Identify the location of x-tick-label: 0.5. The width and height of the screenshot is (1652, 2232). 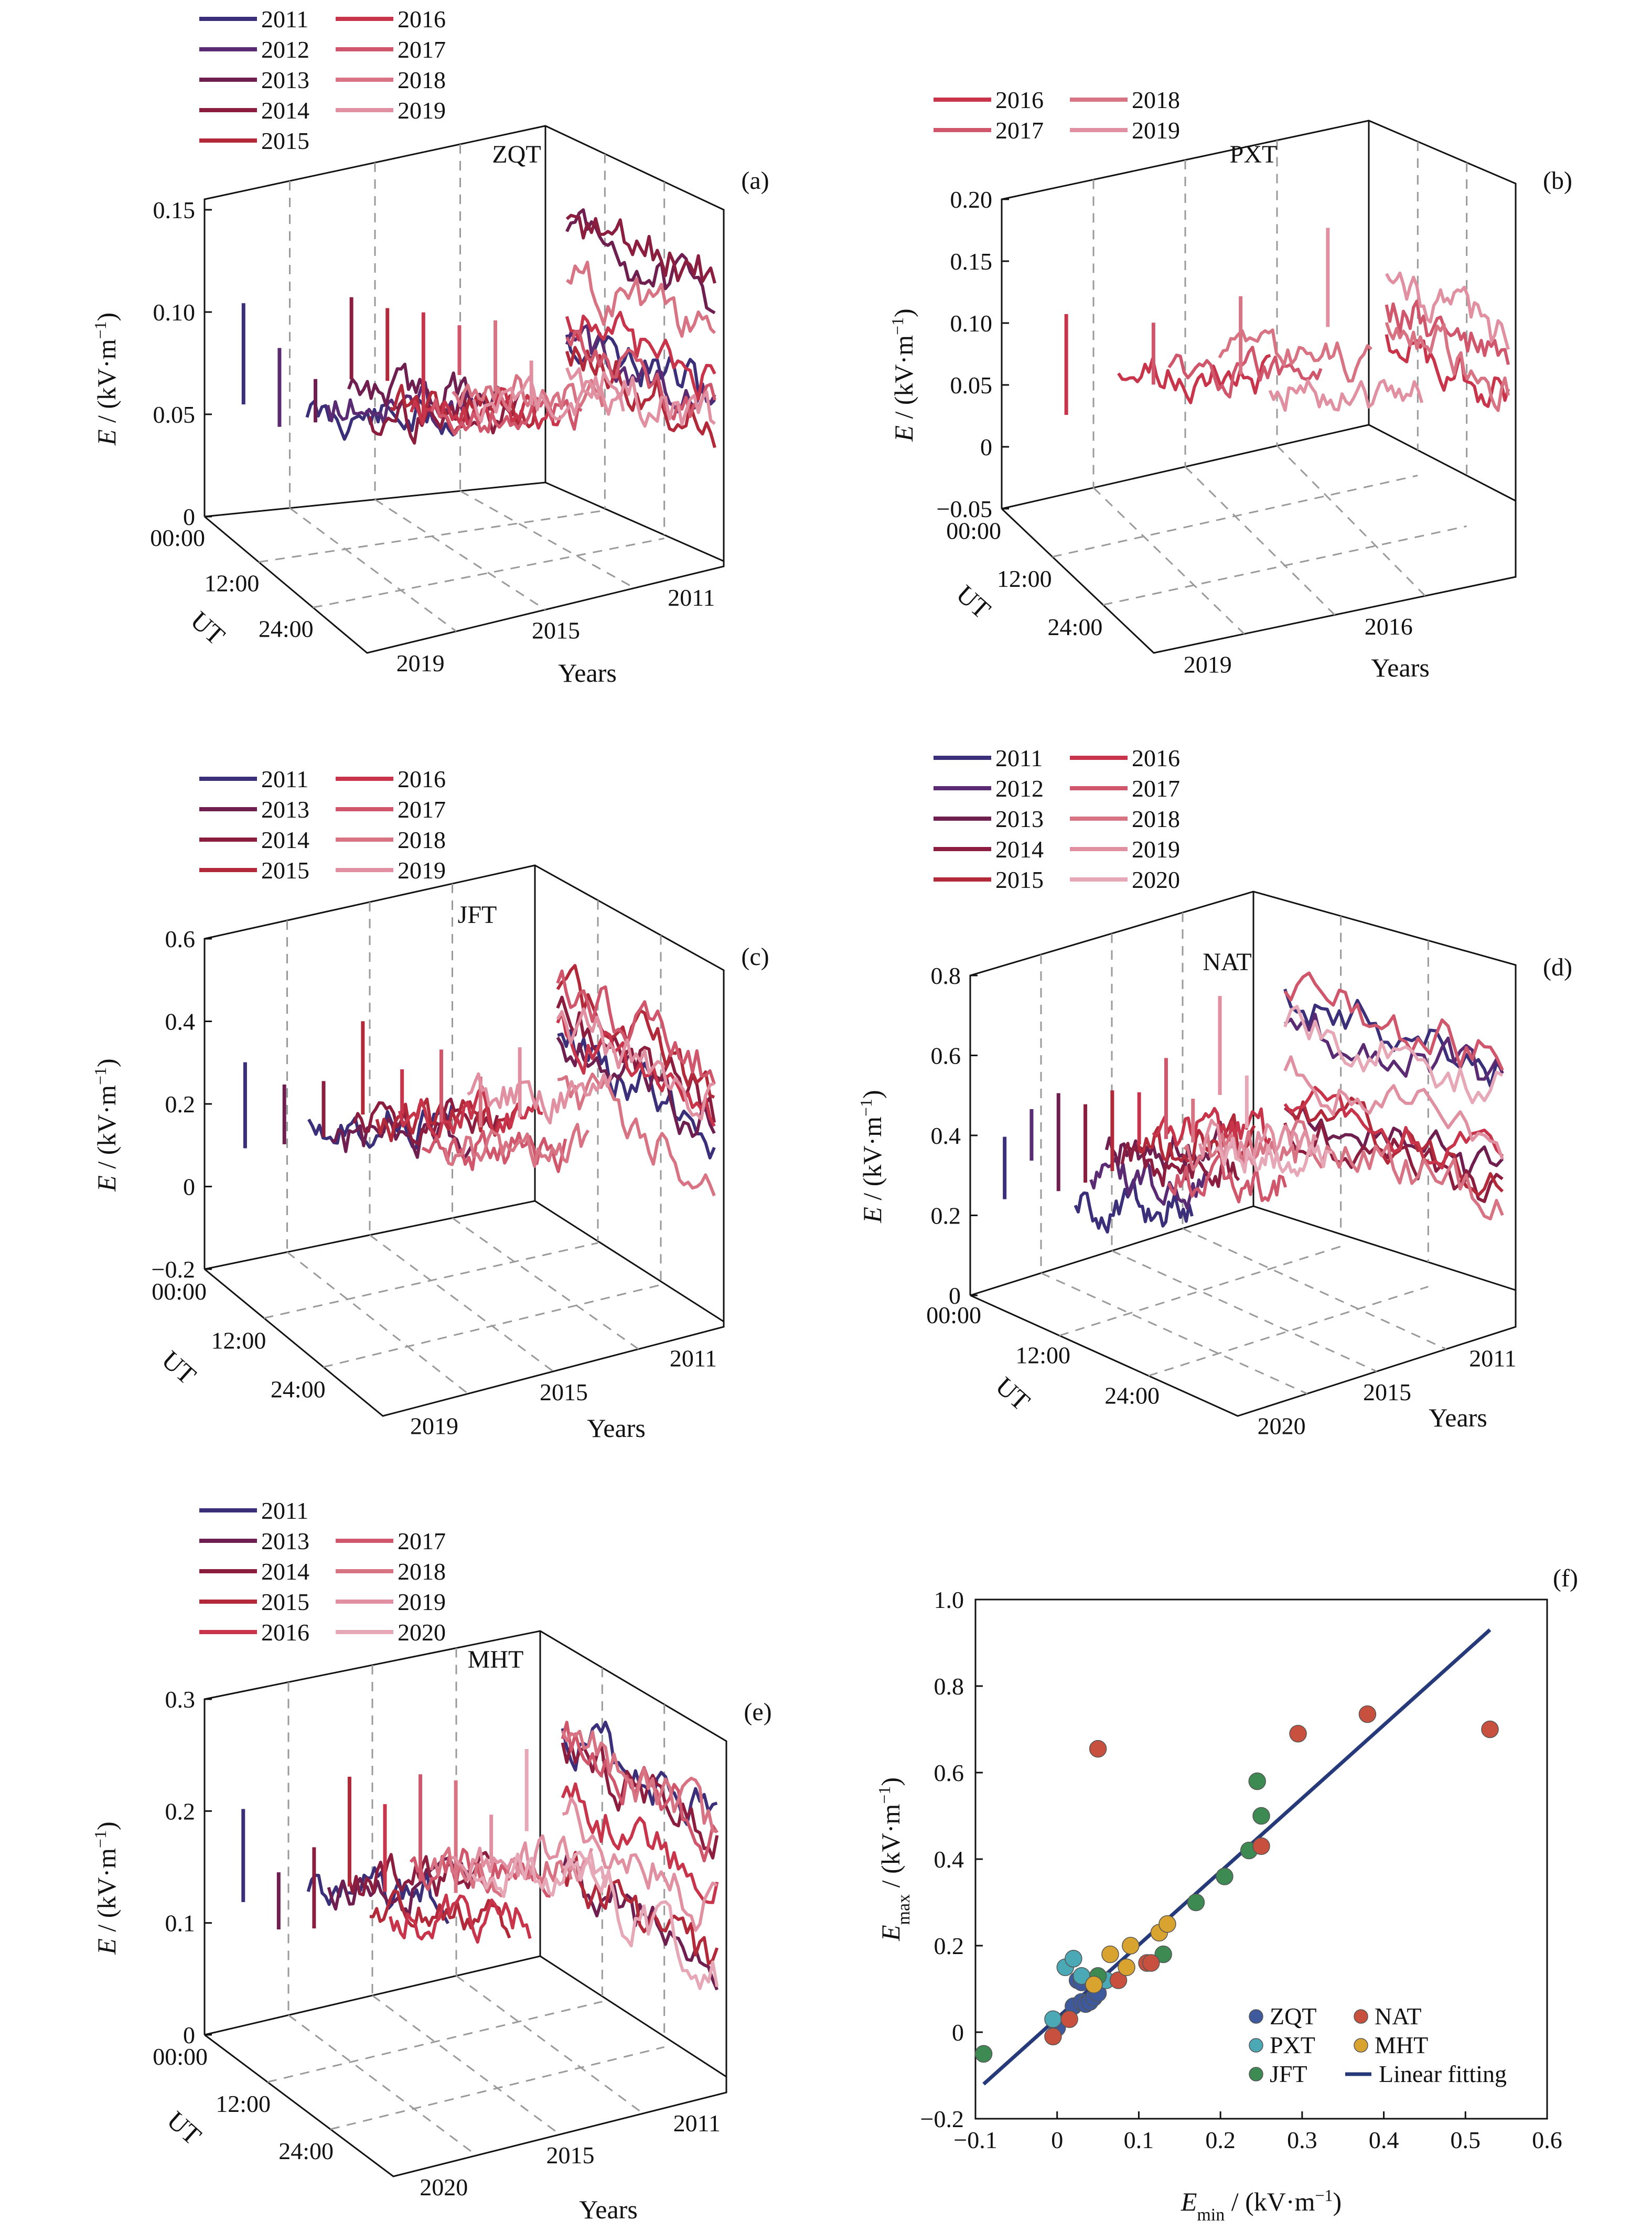
(1466, 2140).